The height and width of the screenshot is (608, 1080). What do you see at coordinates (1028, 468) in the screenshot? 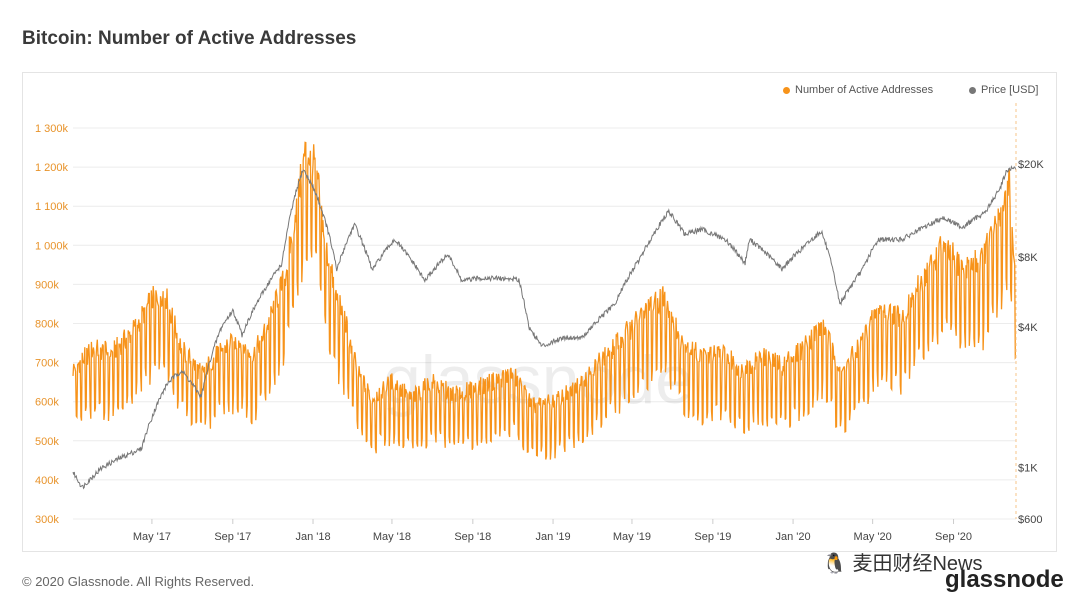
I see `right-tick-label: $1K` at bounding box center [1028, 468].